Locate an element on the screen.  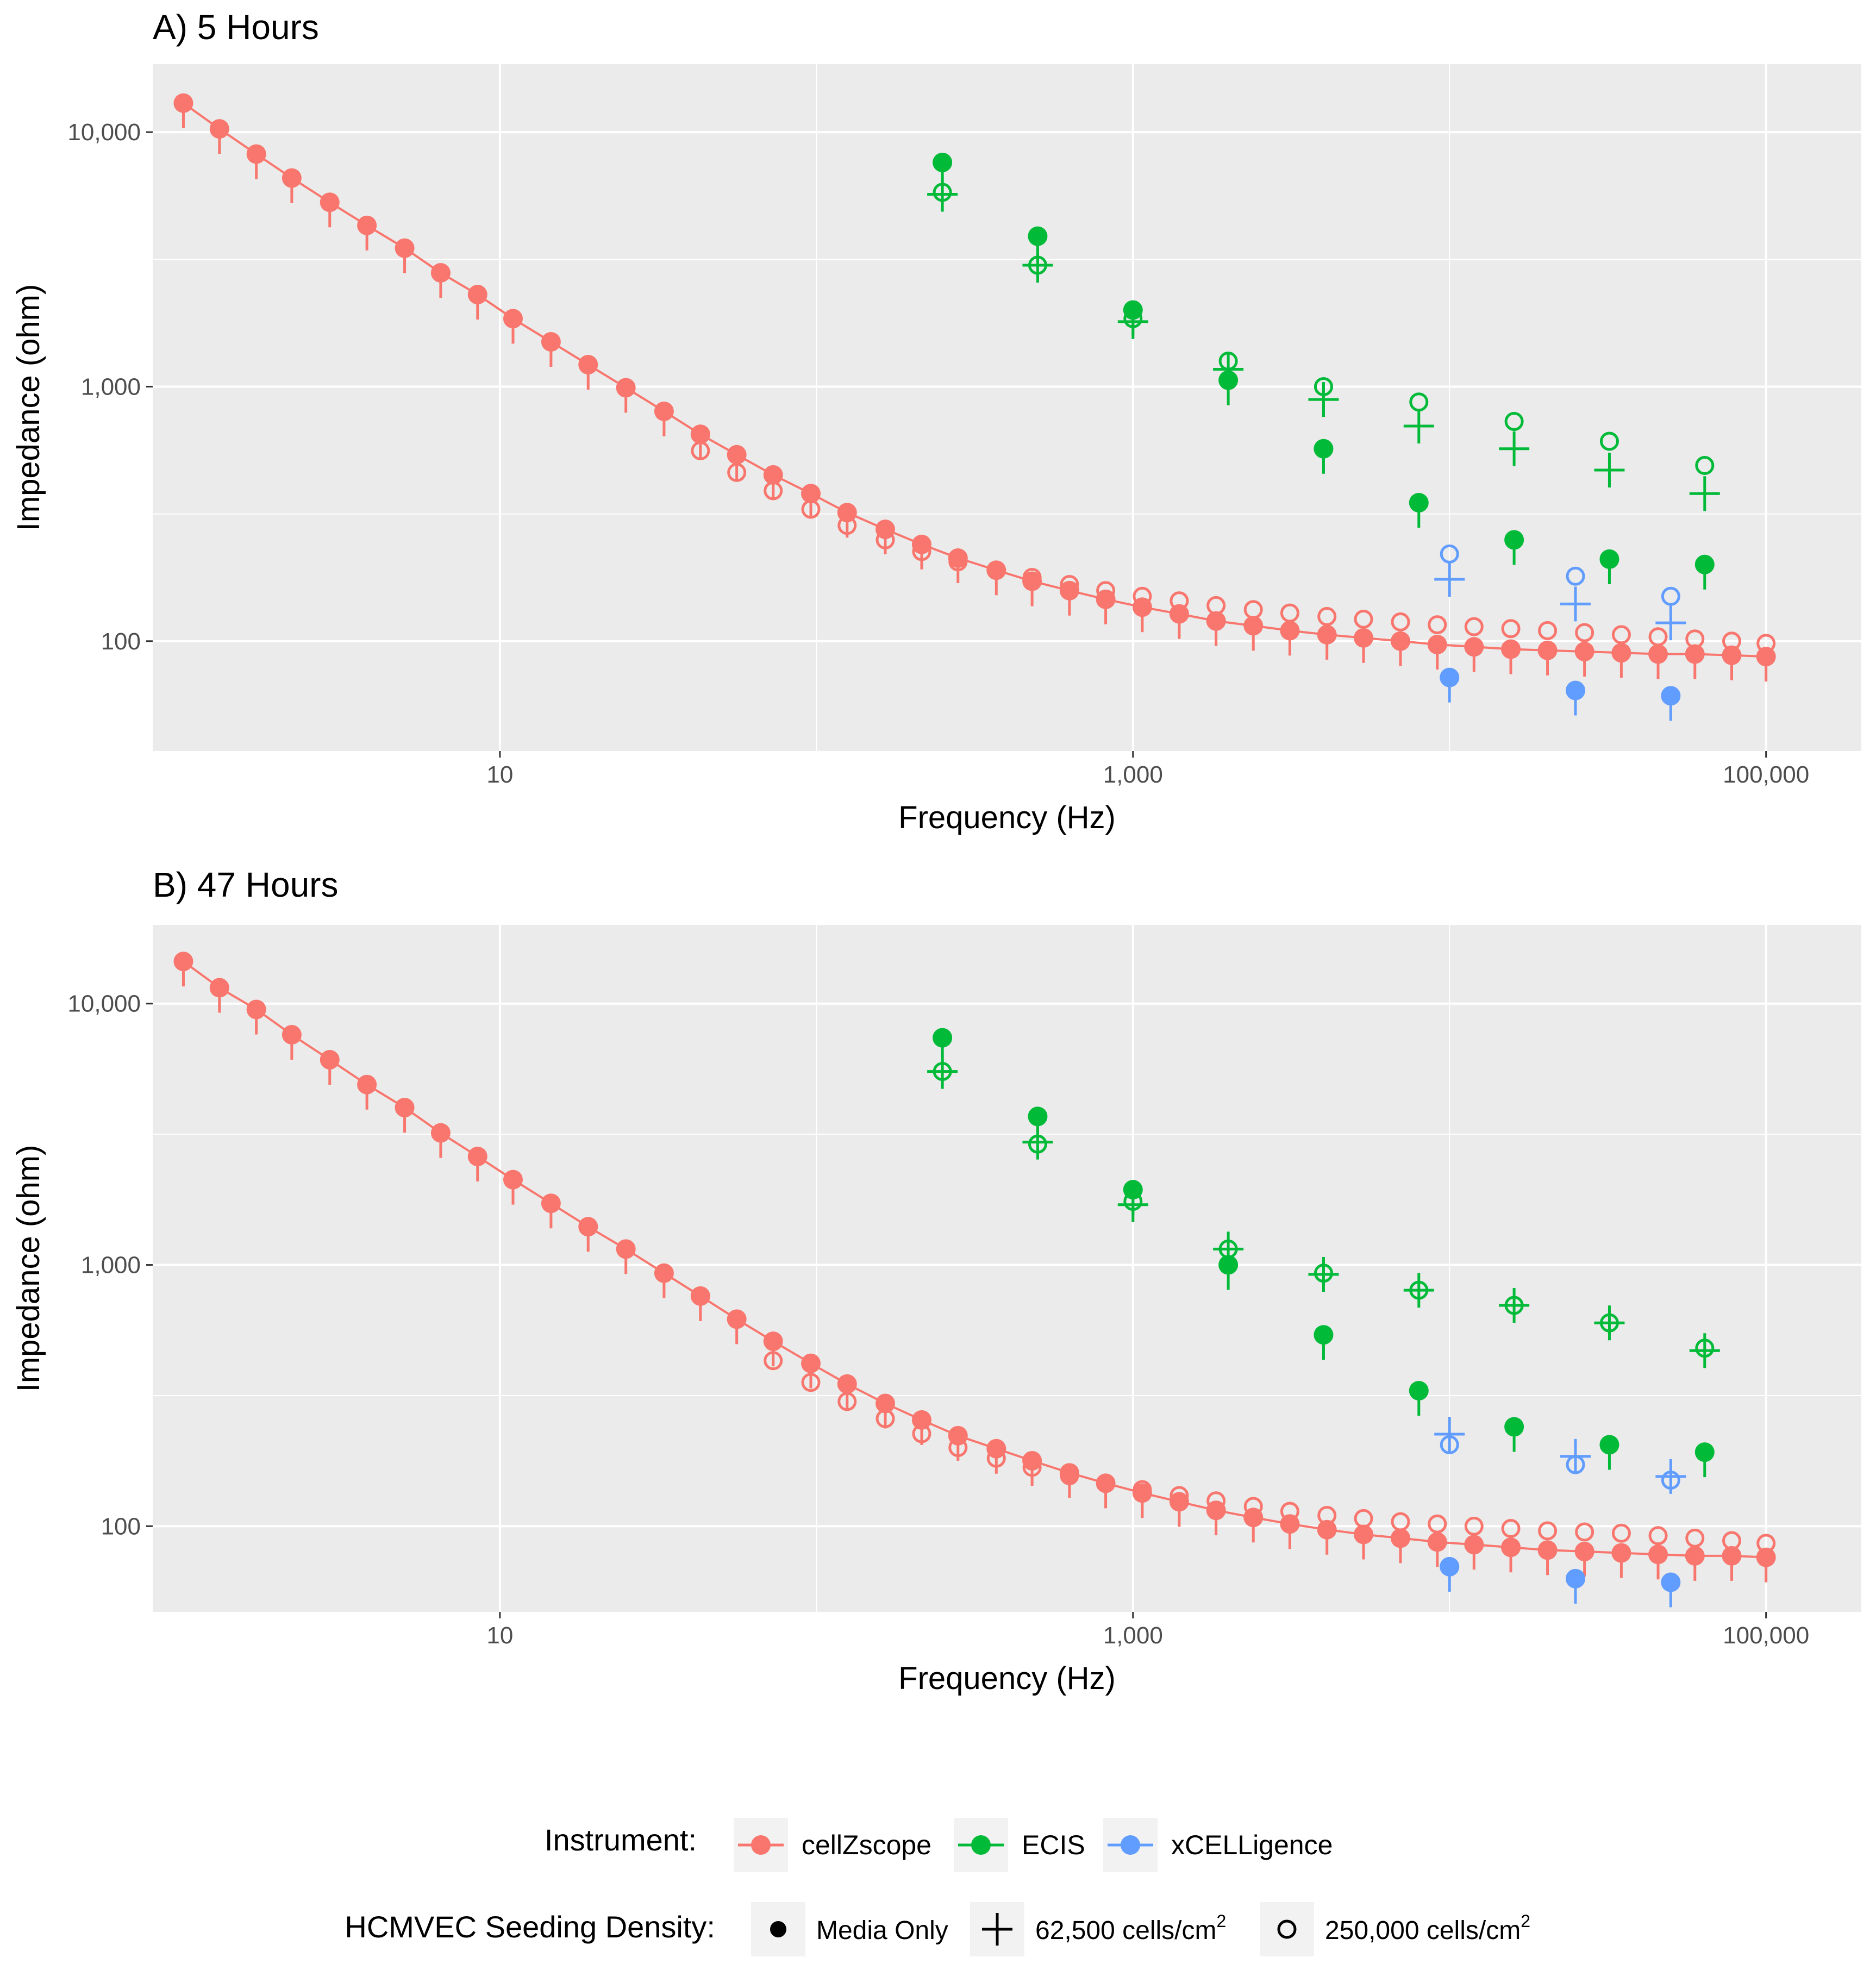
xcelligence-media-only-point is located at coordinates (1576, 690).